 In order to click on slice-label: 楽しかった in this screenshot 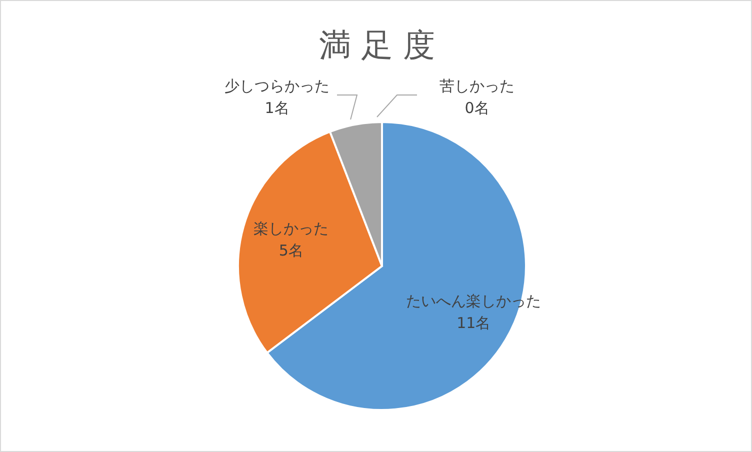, I will do `click(291, 229)`.